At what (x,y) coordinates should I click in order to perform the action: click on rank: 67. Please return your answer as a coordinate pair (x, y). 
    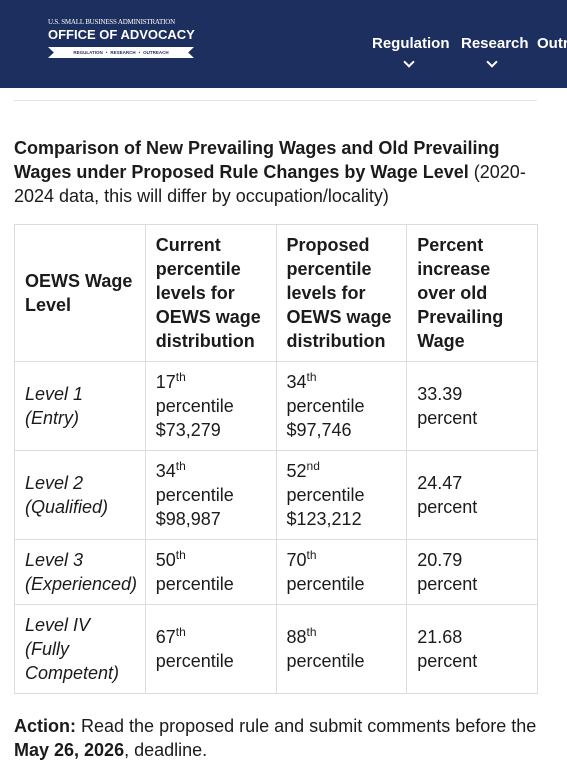
    Looking at the image, I should click on (165, 637).